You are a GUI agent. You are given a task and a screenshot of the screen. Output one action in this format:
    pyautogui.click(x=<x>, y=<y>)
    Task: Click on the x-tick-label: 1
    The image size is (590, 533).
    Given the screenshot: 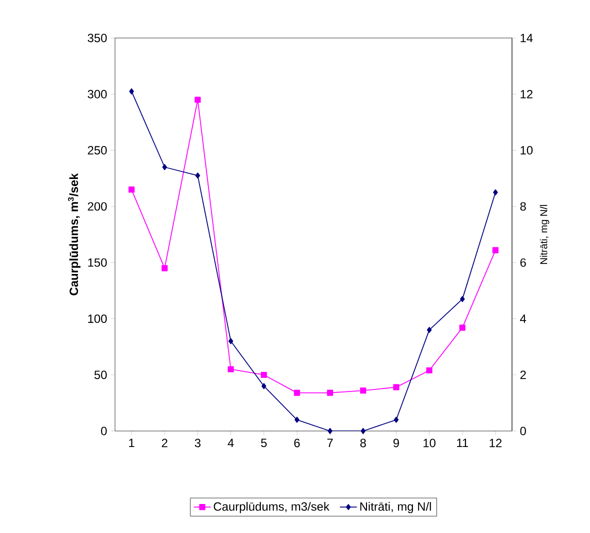 What is the action you would take?
    pyautogui.click(x=131, y=442)
    